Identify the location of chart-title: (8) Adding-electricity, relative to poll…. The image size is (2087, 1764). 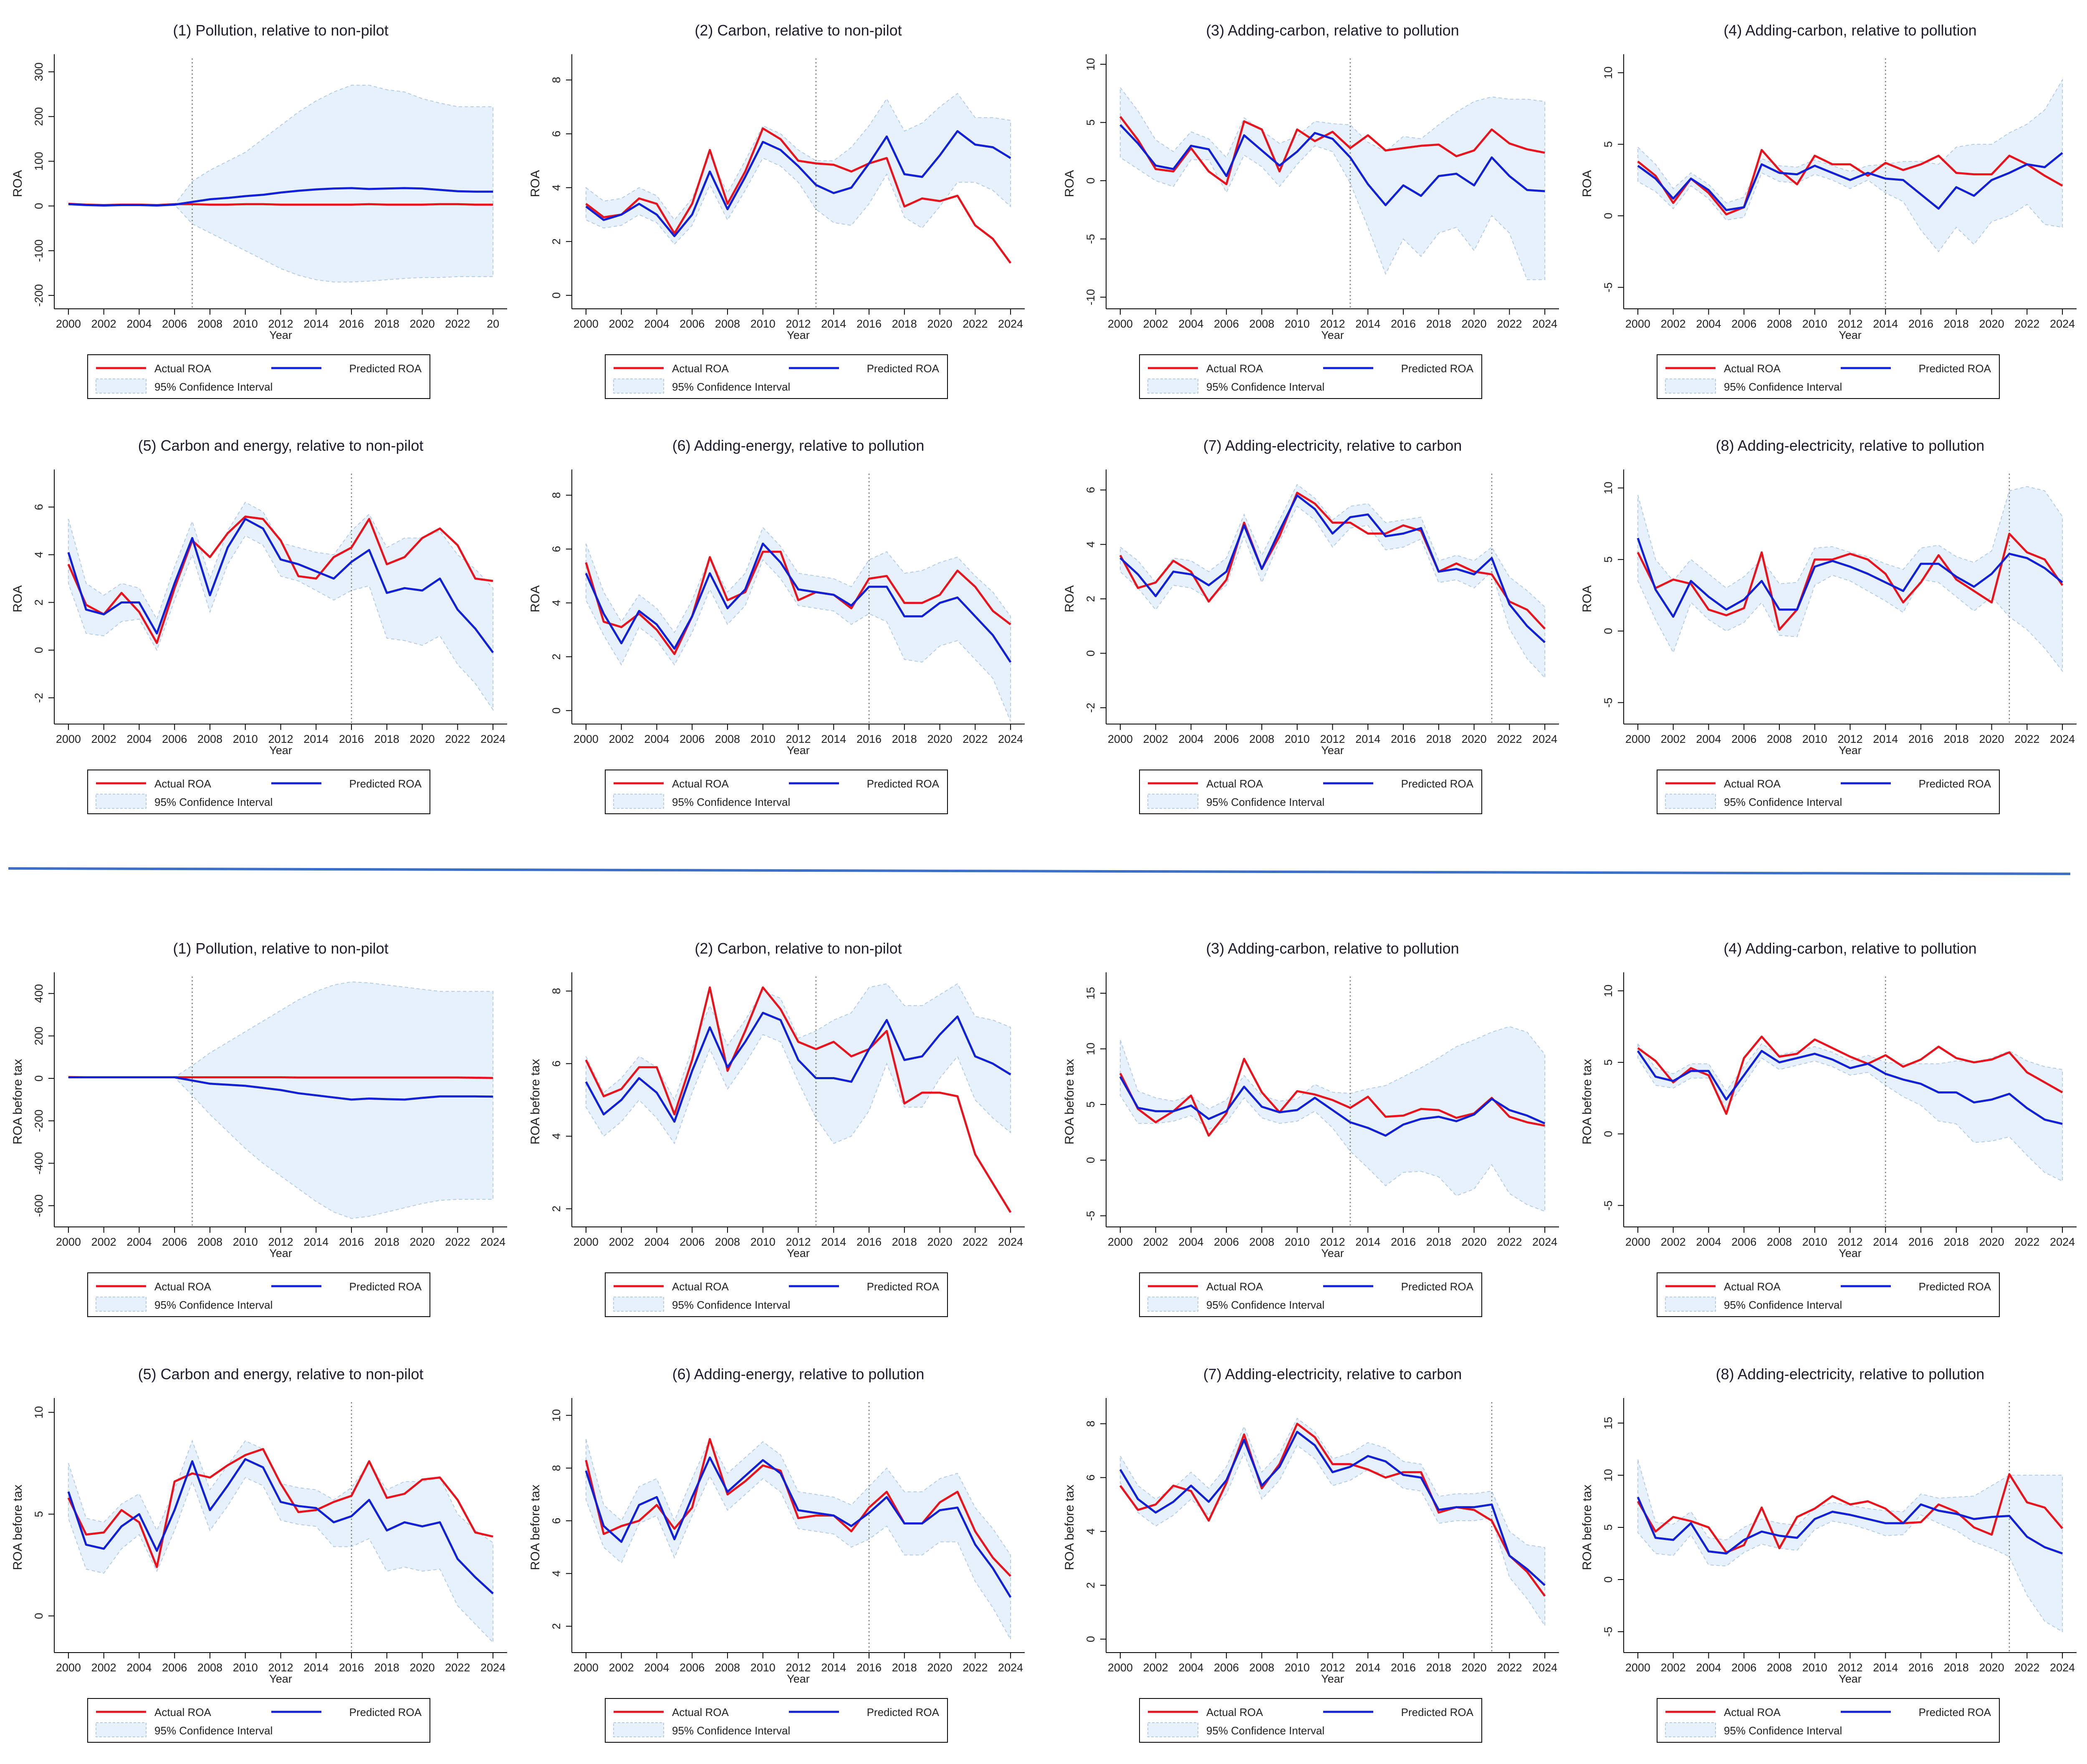
(1851, 446).